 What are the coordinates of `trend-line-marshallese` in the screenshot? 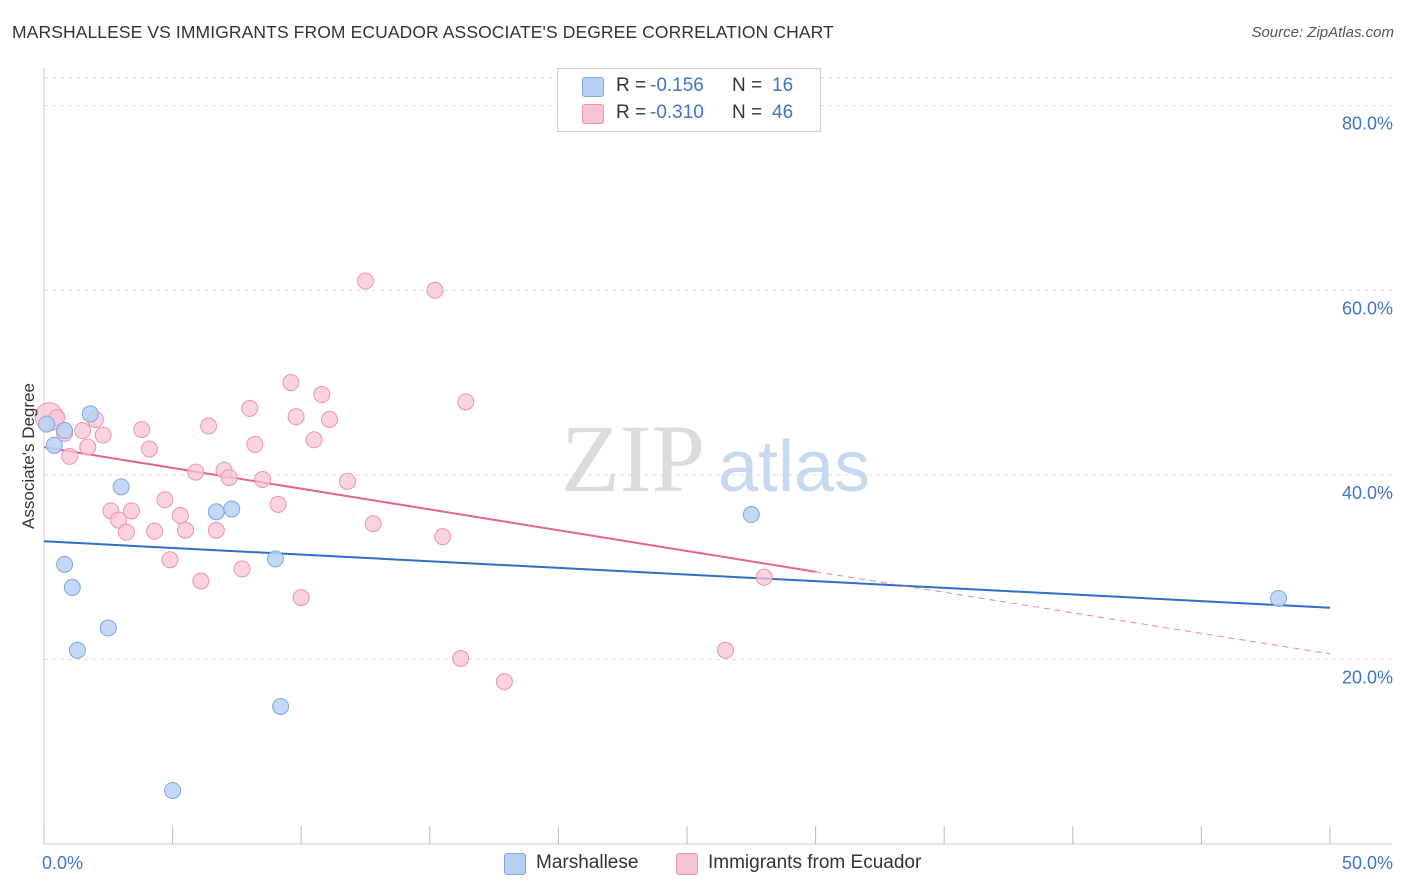 It's located at (687, 574).